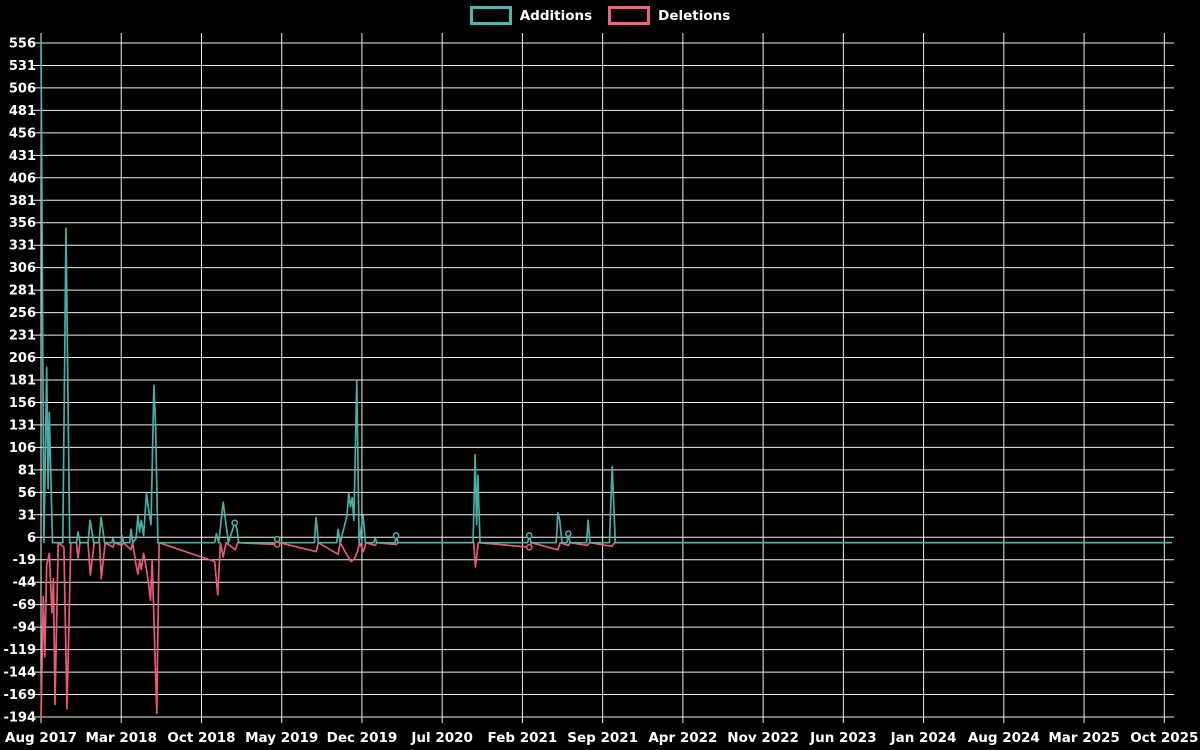 Image resolution: width=1200 pixels, height=750 pixels. I want to click on y-tick-label: 431, so click(22, 156).